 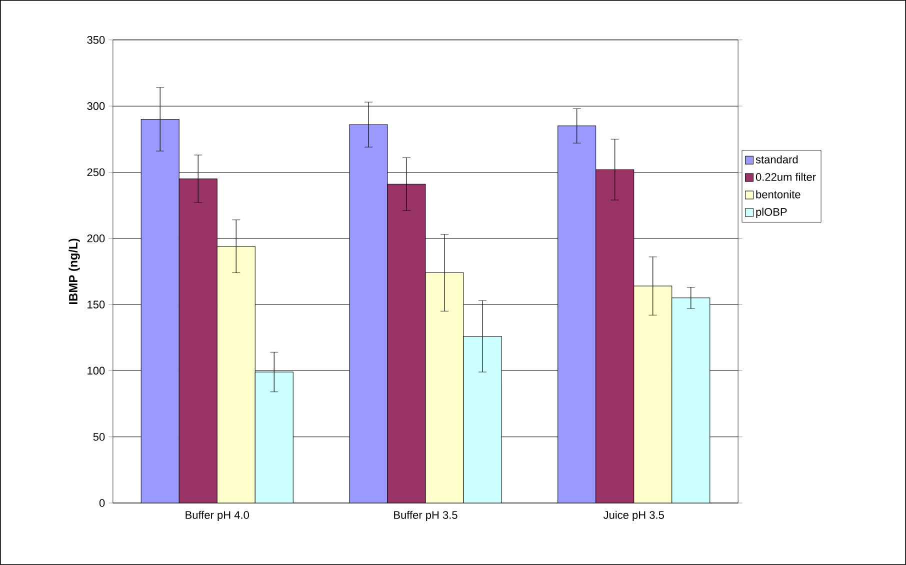 What do you see at coordinates (96, 172) in the screenshot?
I see `y-tick-label: 250` at bounding box center [96, 172].